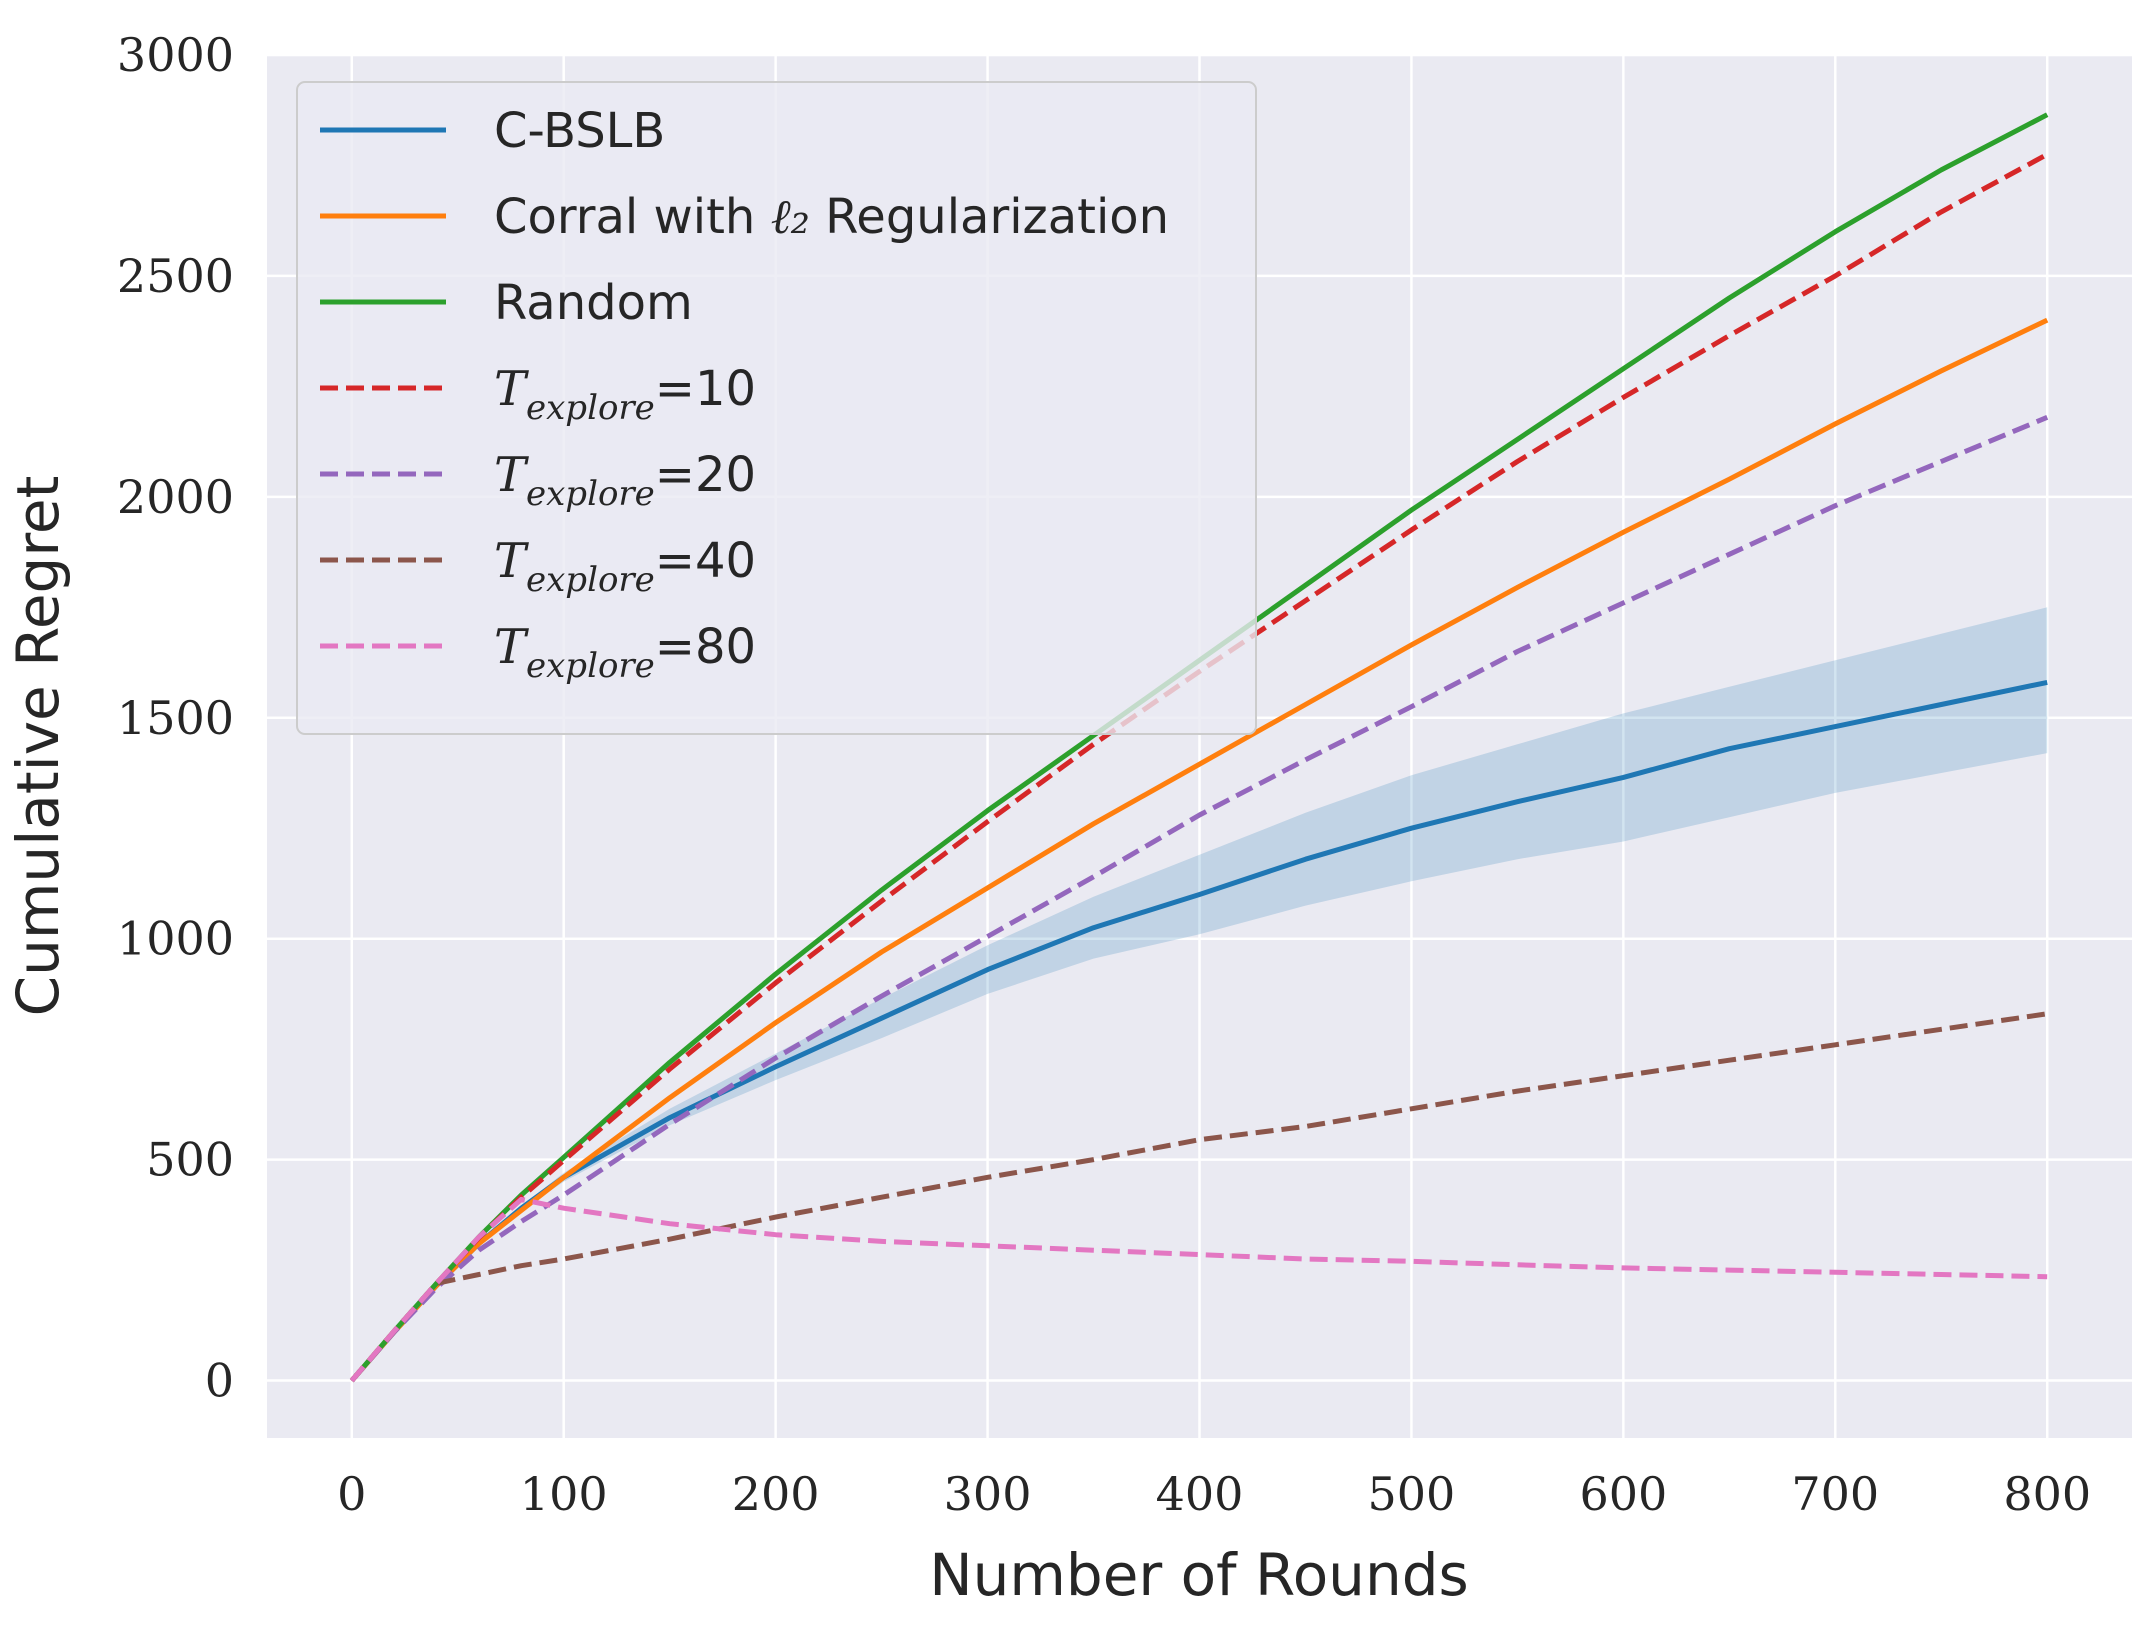  I want to click on legend-entry: Texplore=80, so click(625, 652).